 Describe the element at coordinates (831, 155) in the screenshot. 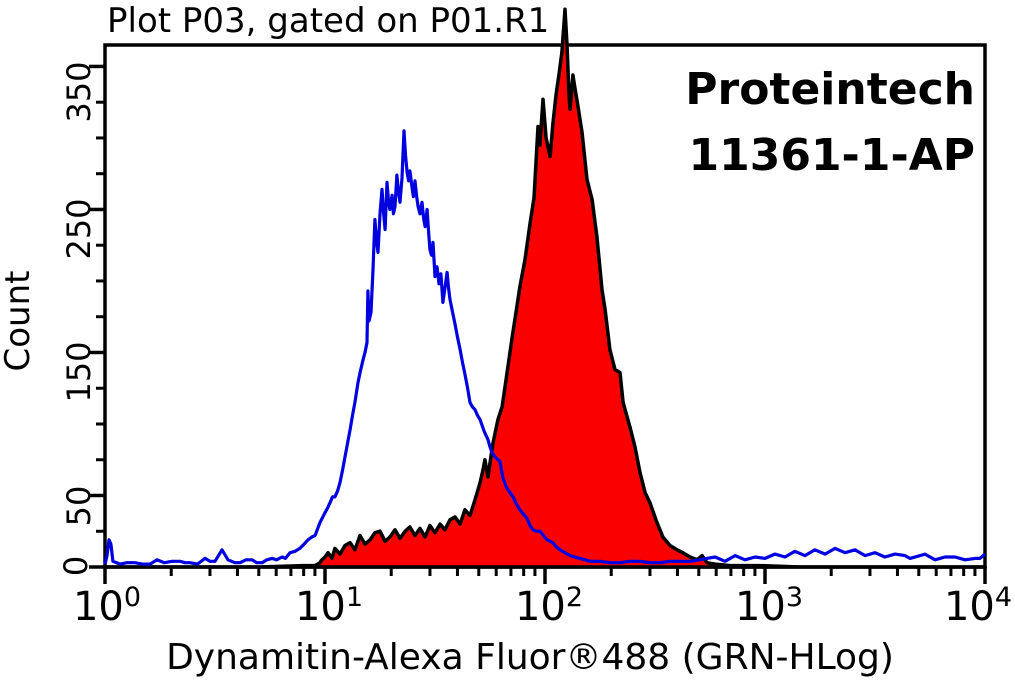

I see `catalog-number: 11361-1-AP` at that location.